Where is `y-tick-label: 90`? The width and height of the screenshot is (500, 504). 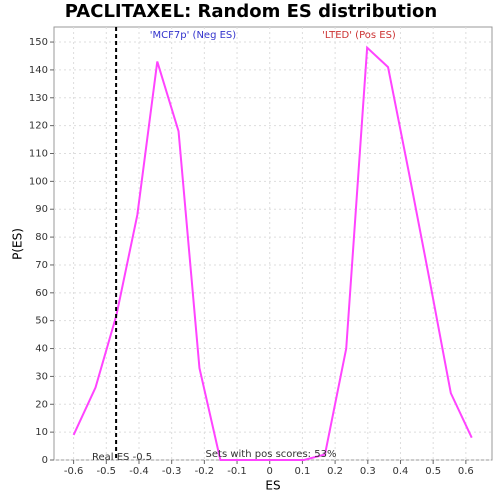 y-tick-label: 90 is located at coordinates (41, 209).